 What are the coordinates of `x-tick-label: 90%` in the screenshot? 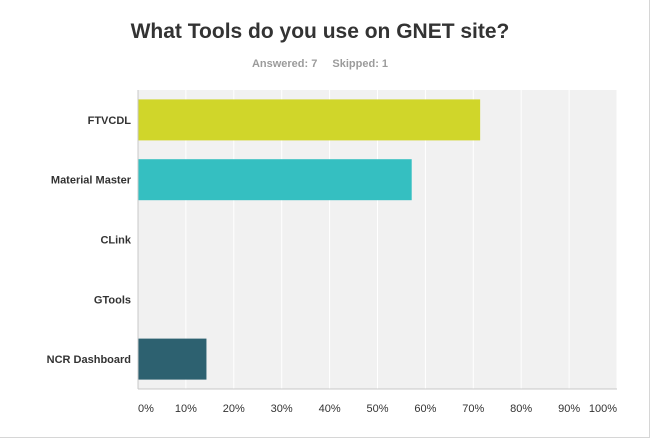 It's located at (569, 409).